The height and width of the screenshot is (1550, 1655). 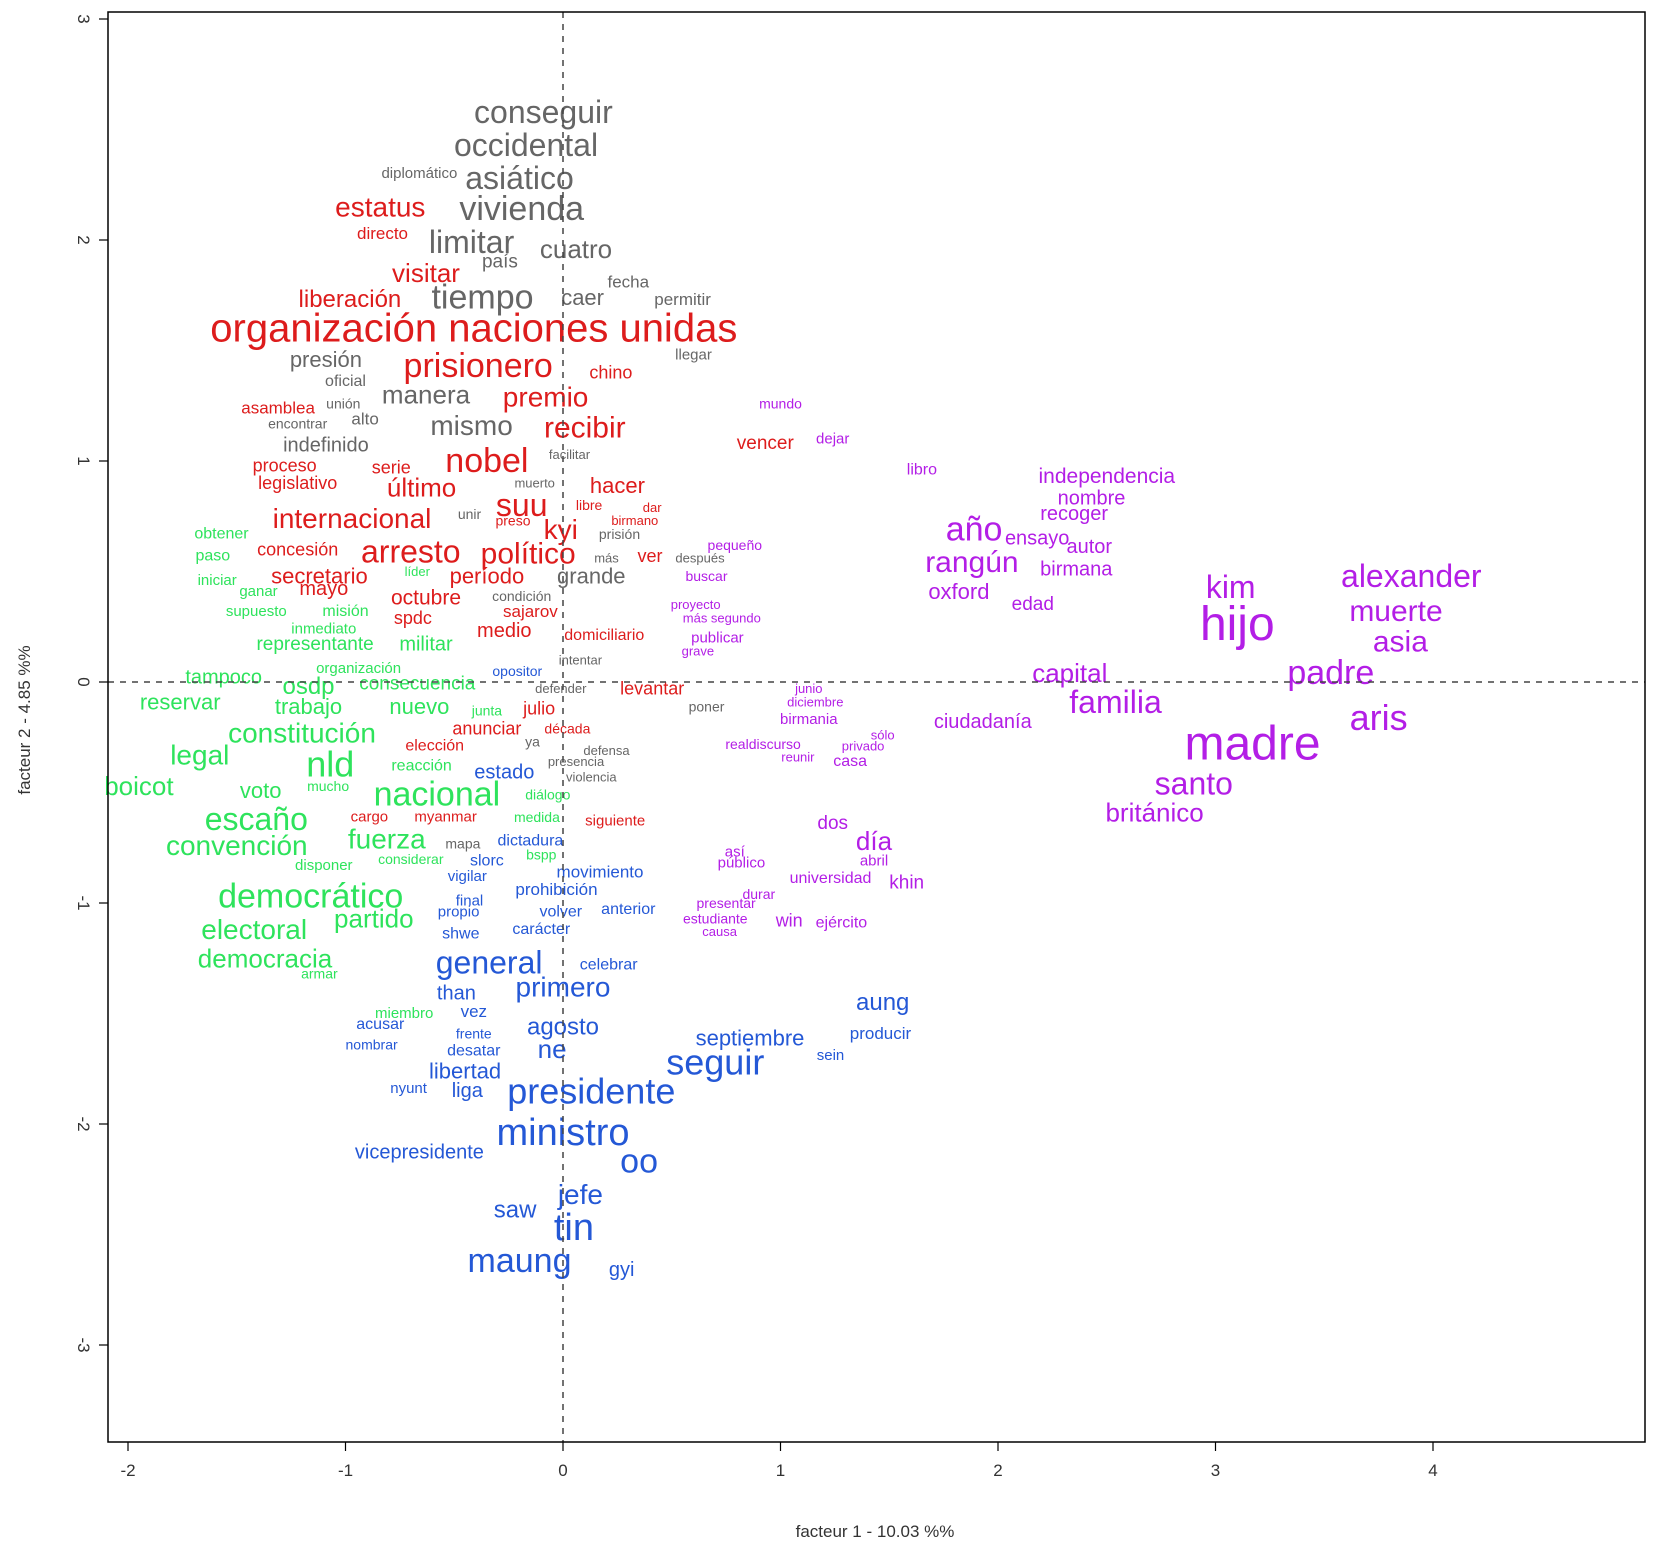 What do you see at coordinates (874, 861) in the screenshot?
I see `word-purple: abril` at bounding box center [874, 861].